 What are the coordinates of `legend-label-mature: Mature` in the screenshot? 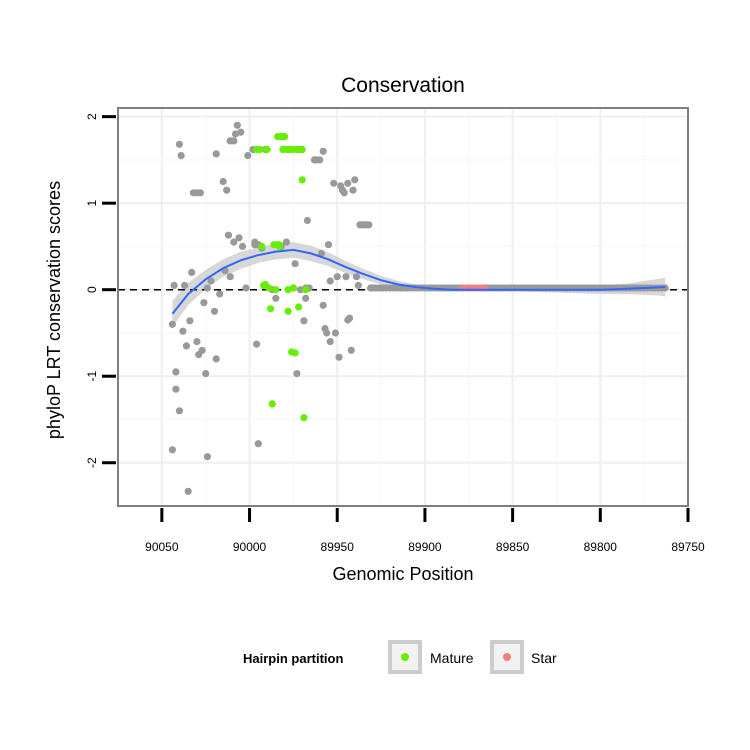 It's located at (452, 658).